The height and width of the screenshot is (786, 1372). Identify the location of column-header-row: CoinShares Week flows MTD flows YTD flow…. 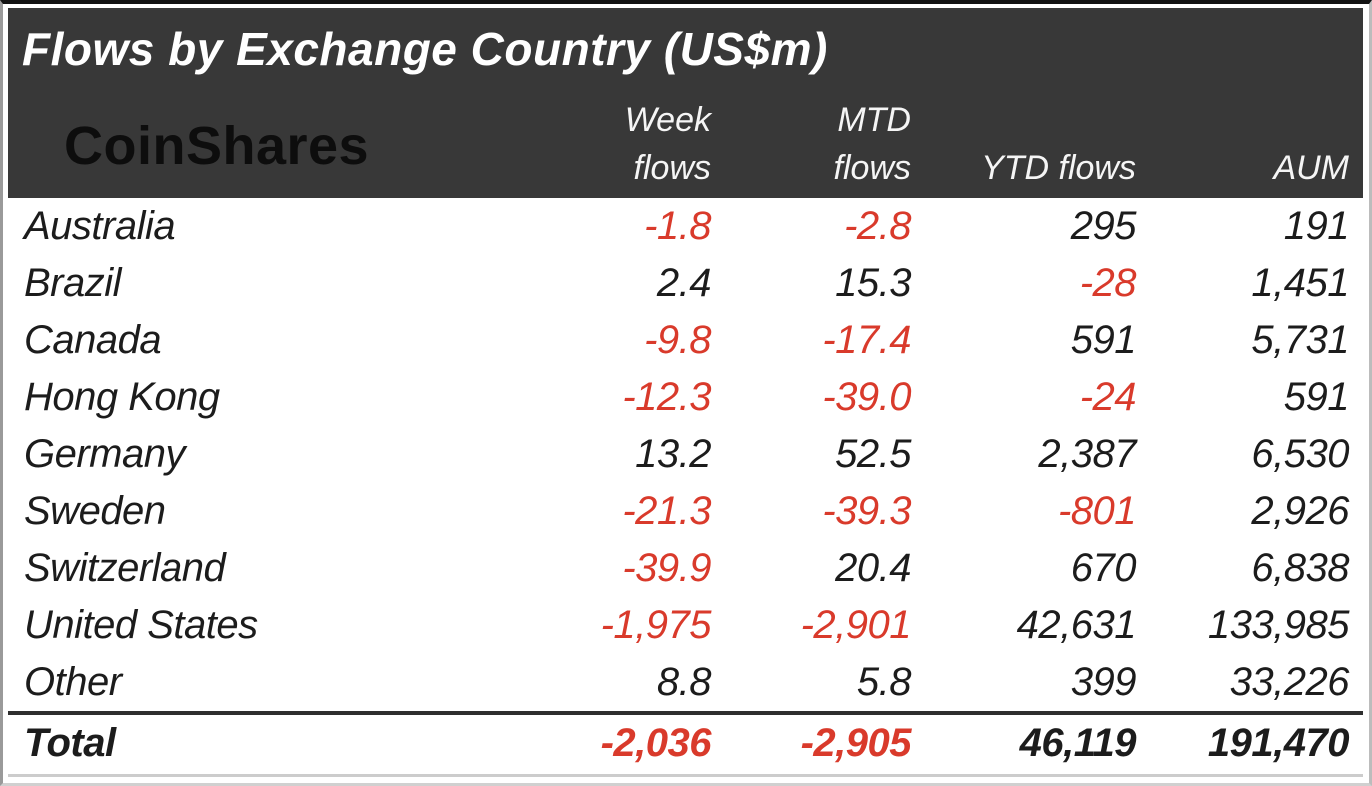
(685, 147).